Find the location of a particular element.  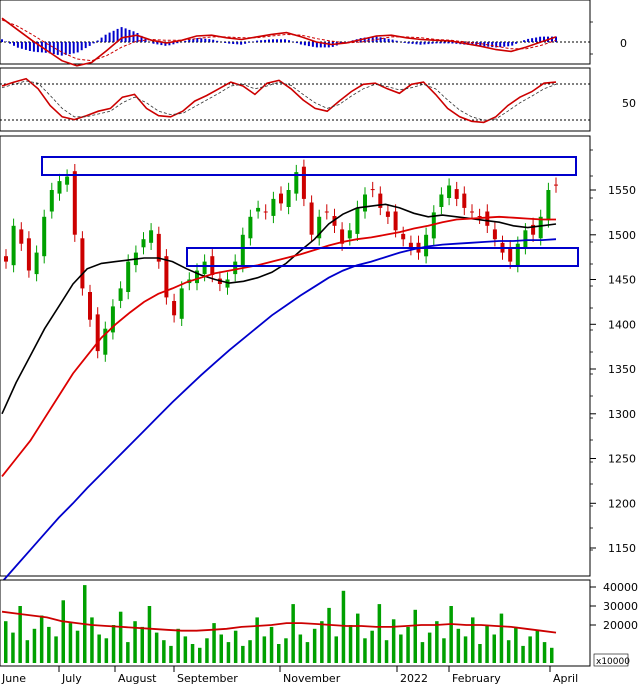

volume-panel: 20000 30000 40000 x10000 is located at coordinates (319, 623).